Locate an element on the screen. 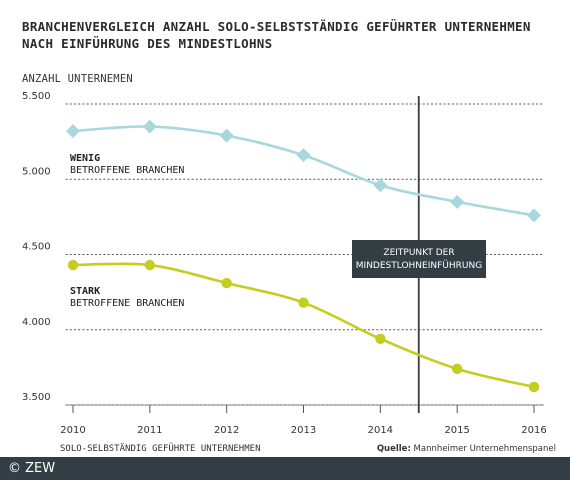 This screenshot has height=480, width=570. annotation-box: ZEITPUNKT DER MINDESTLOHNEINFÜHRUNG is located at coordinates (419, 259).